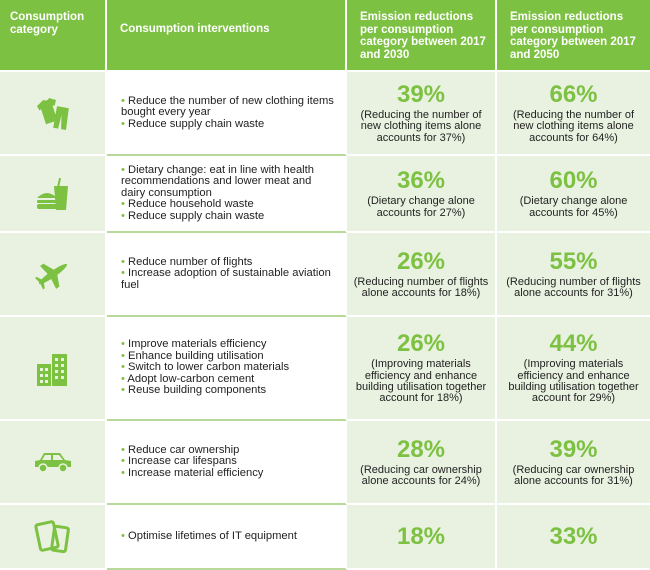 This screenshot has width=650, height=570. I want to click on pct-value: 18%, so click(421, 536).